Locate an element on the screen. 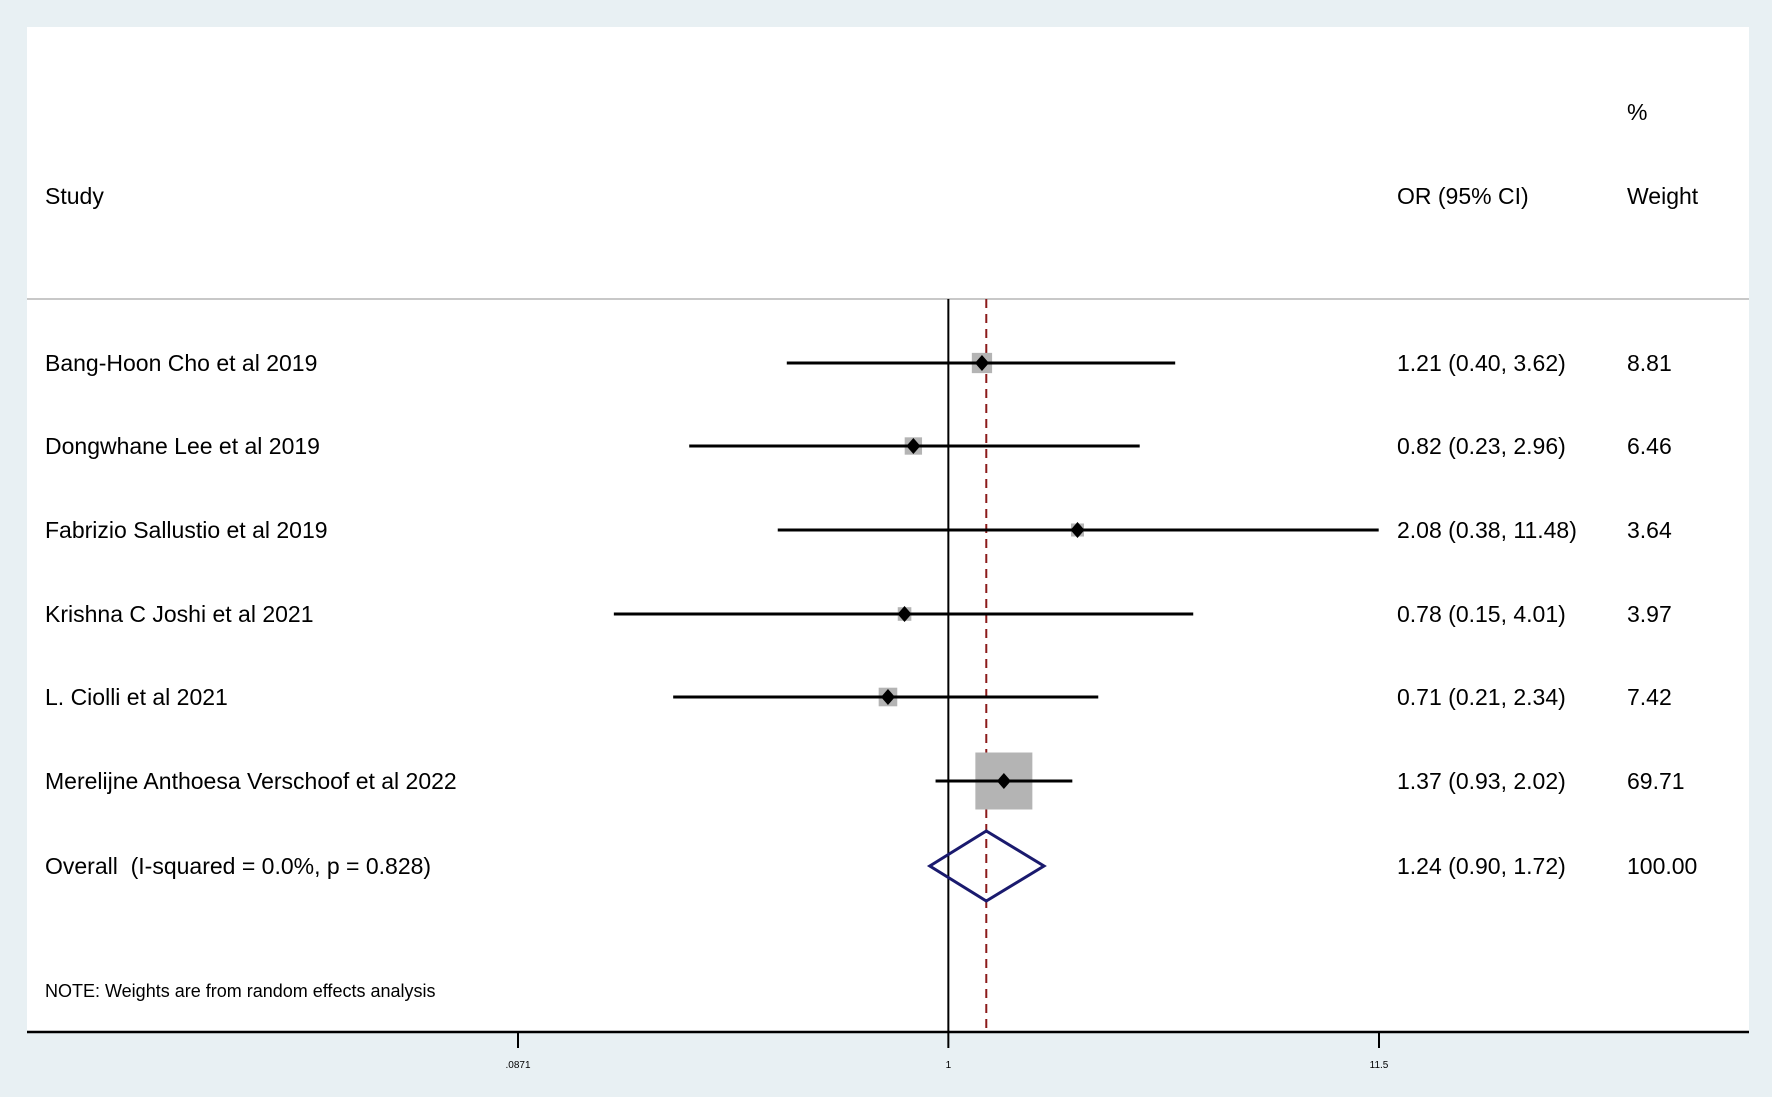 Image resolution: width=1772 pixels, height=1097 pixels. weight-label: 7.42 is located at coordinates (1649, 697).